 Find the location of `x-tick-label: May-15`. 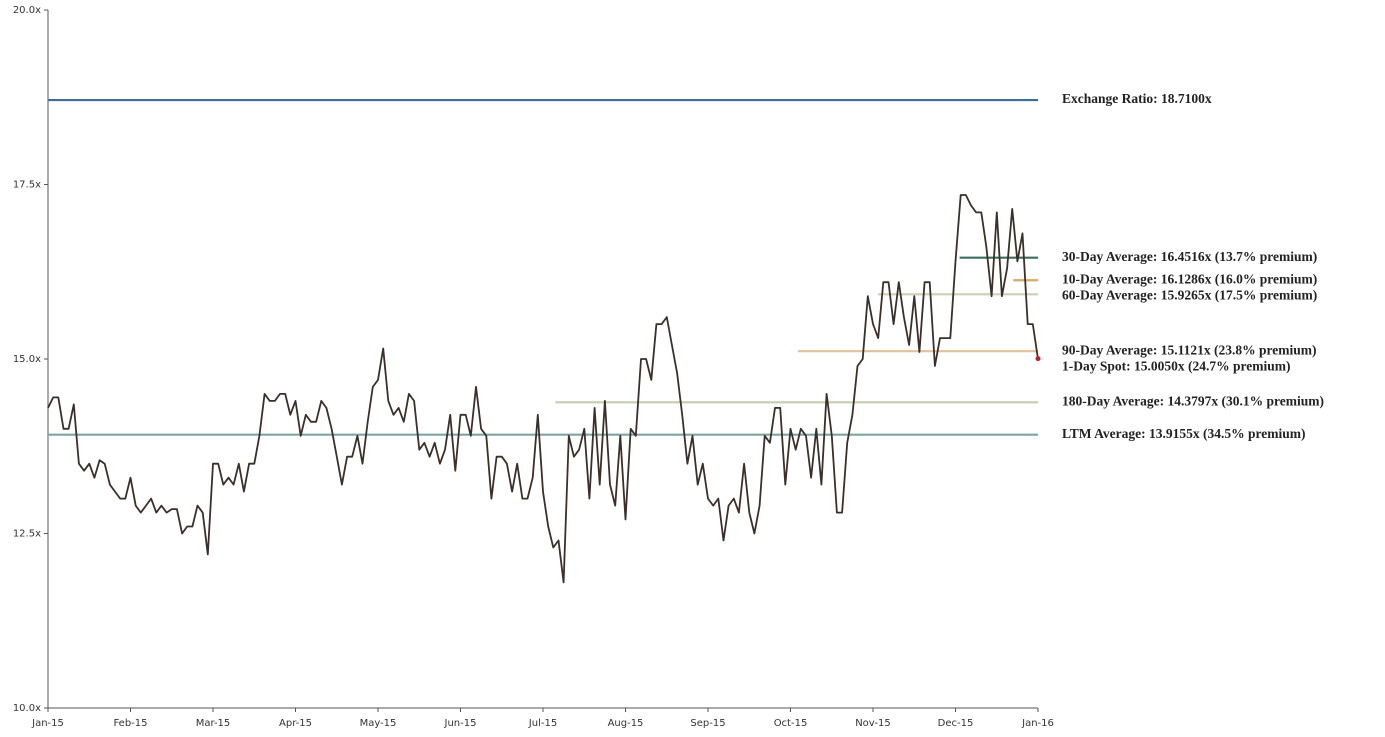

x-tick-label: May-15 is located at coordinates (378, 723).